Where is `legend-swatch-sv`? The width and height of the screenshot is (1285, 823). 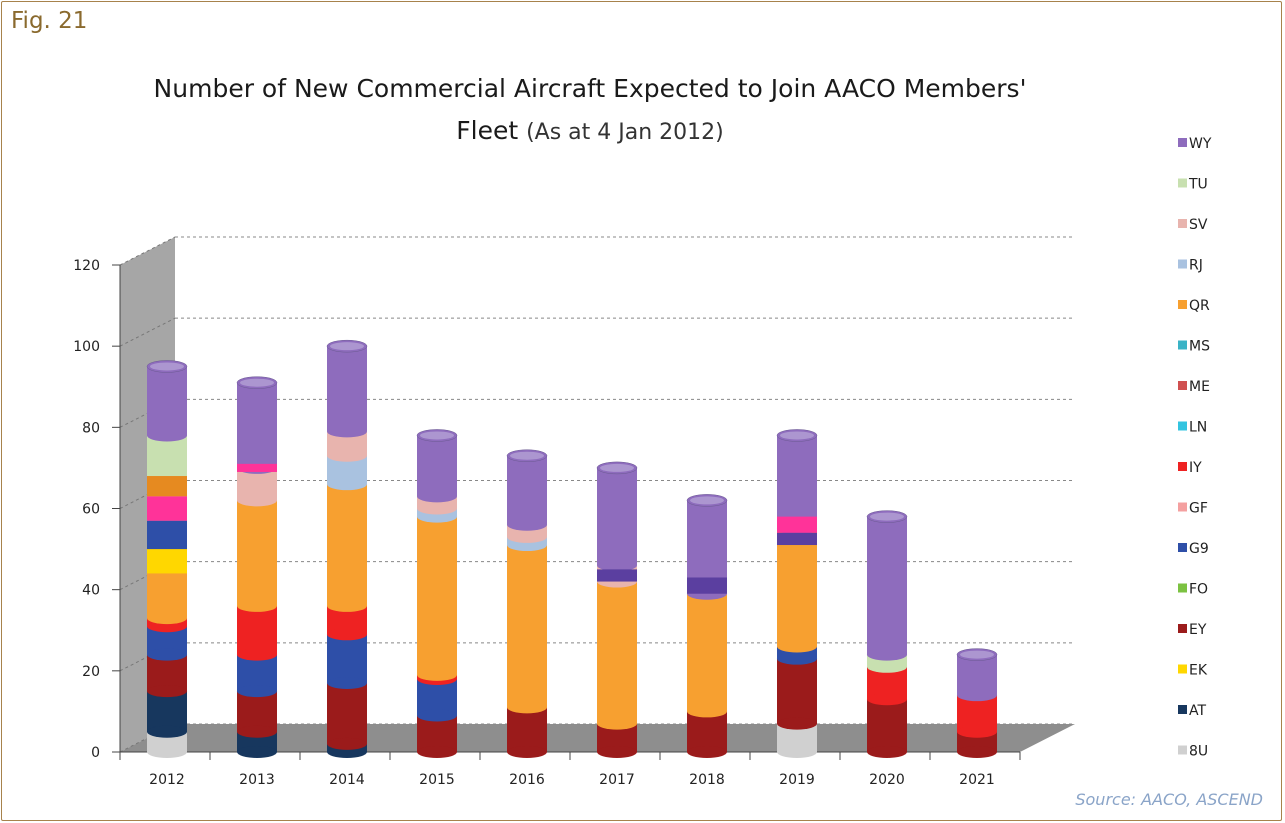 legend-swatch-sv is located at coordinates (1182, 223).